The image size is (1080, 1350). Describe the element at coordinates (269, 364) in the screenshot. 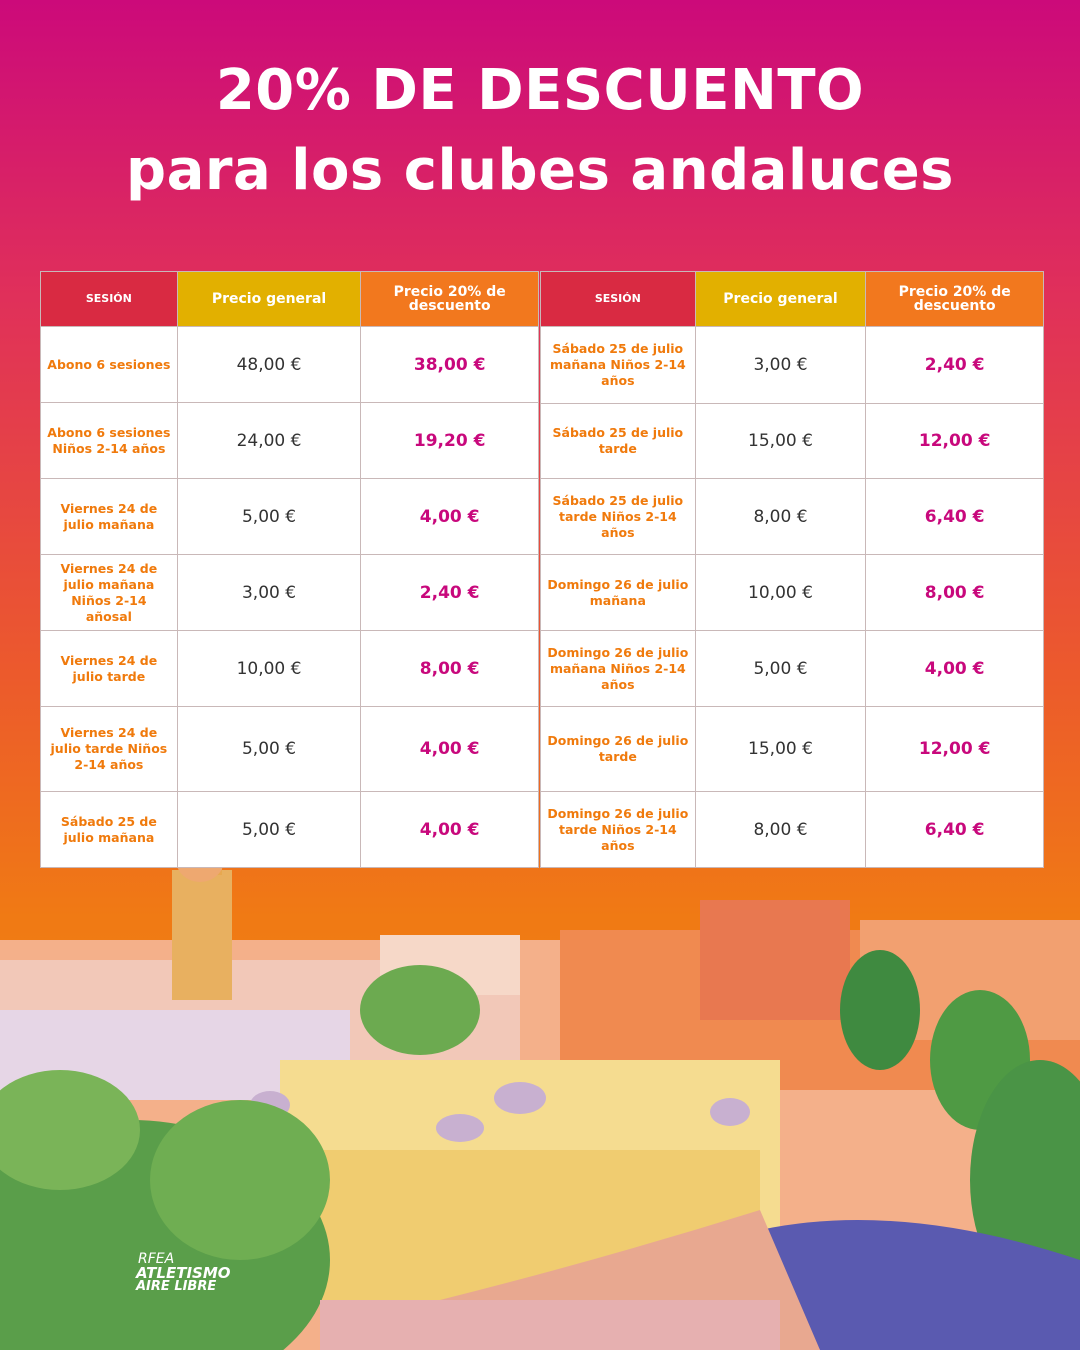

I see `price-cell: 48,00 €` at that location.